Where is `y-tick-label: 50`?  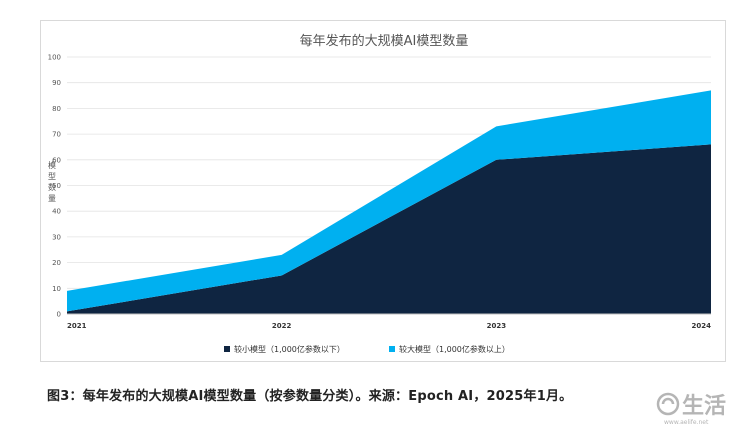
y-tick-label: 50 is located at coordinates (56, 186).